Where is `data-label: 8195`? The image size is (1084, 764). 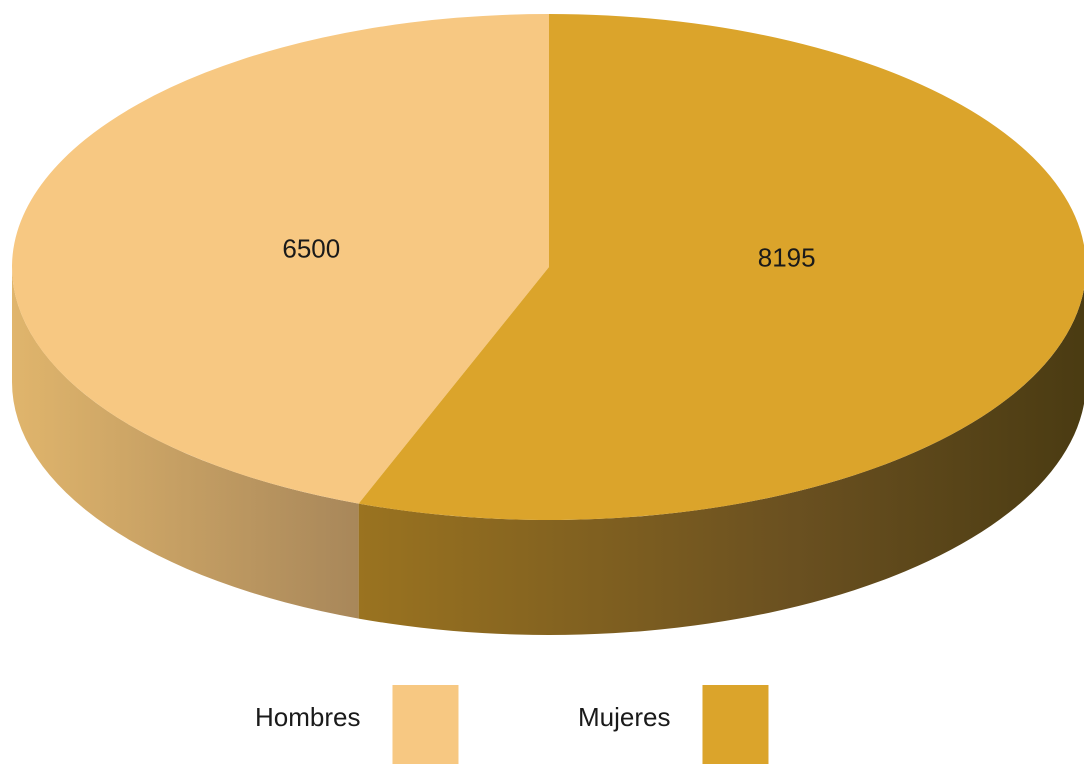
data-label: 8195 is located at coordinates (787, 257).